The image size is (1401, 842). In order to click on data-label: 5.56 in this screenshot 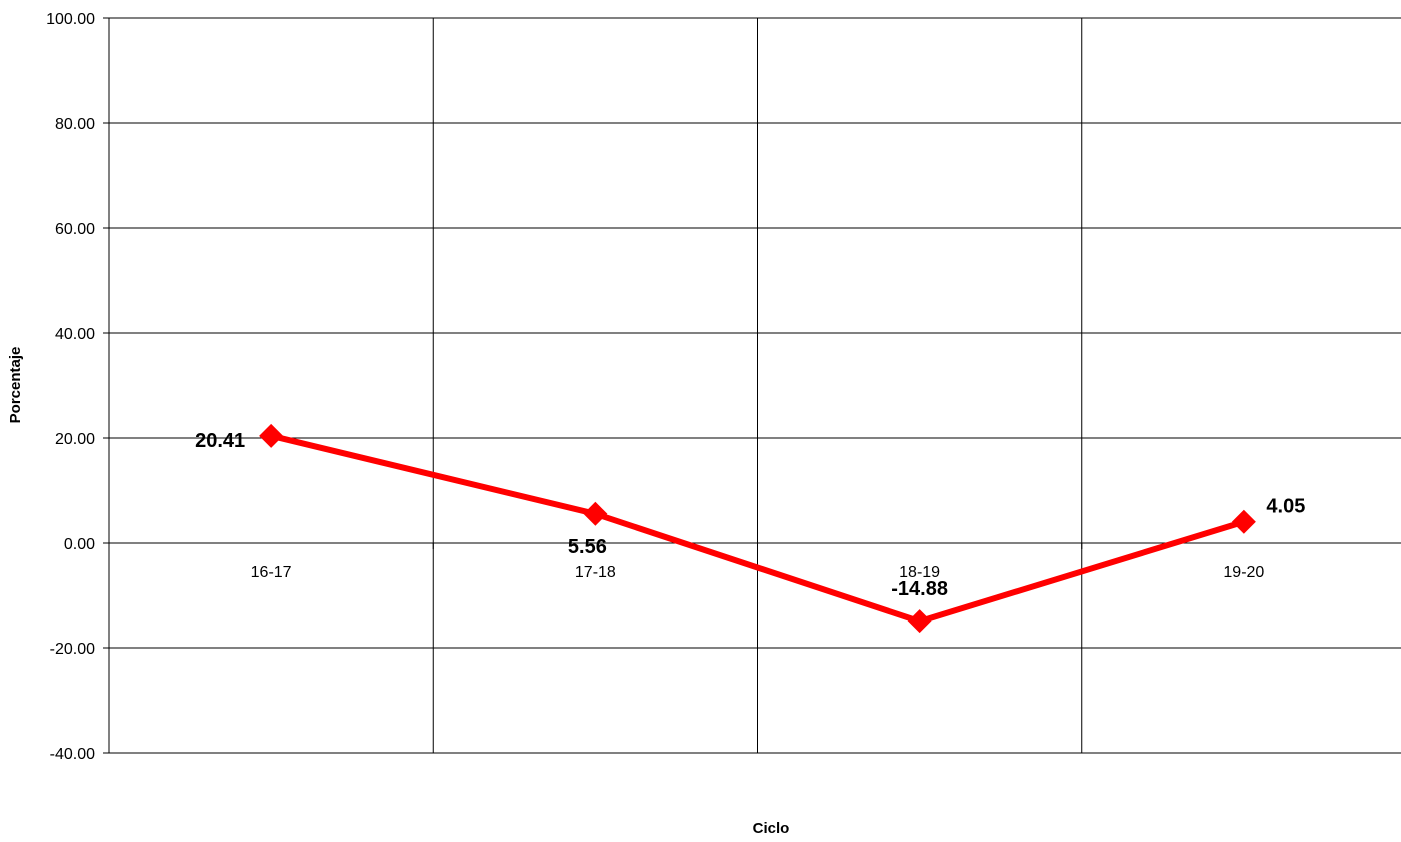, I will do `click(587, 547)`.